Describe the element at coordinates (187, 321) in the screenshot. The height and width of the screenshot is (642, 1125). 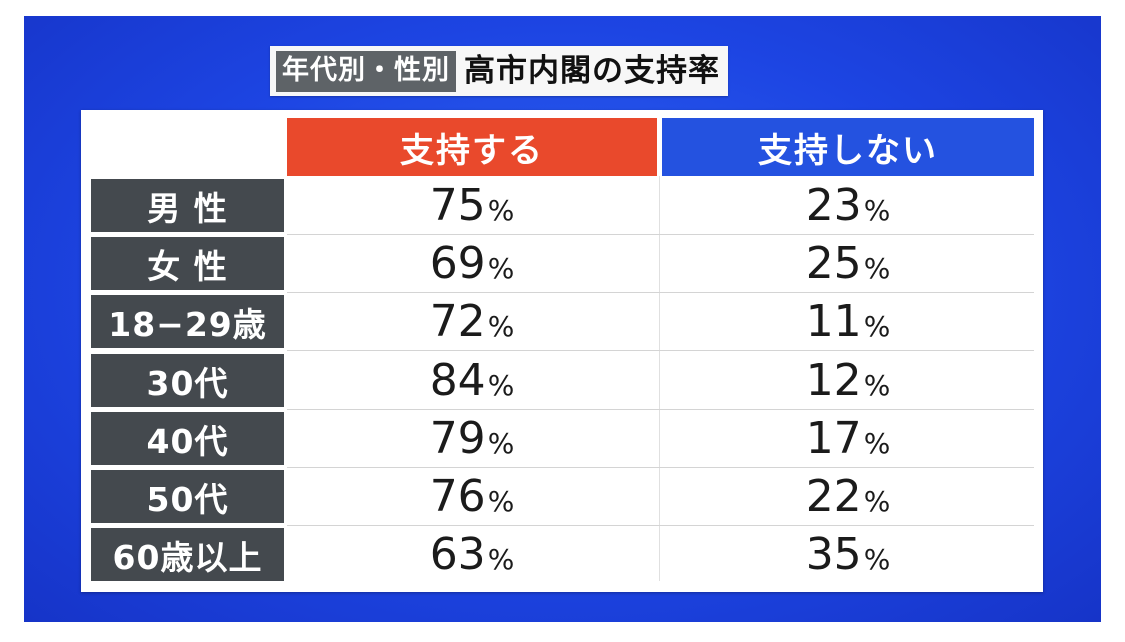
I see `row-label: 18−29歳` at that location.